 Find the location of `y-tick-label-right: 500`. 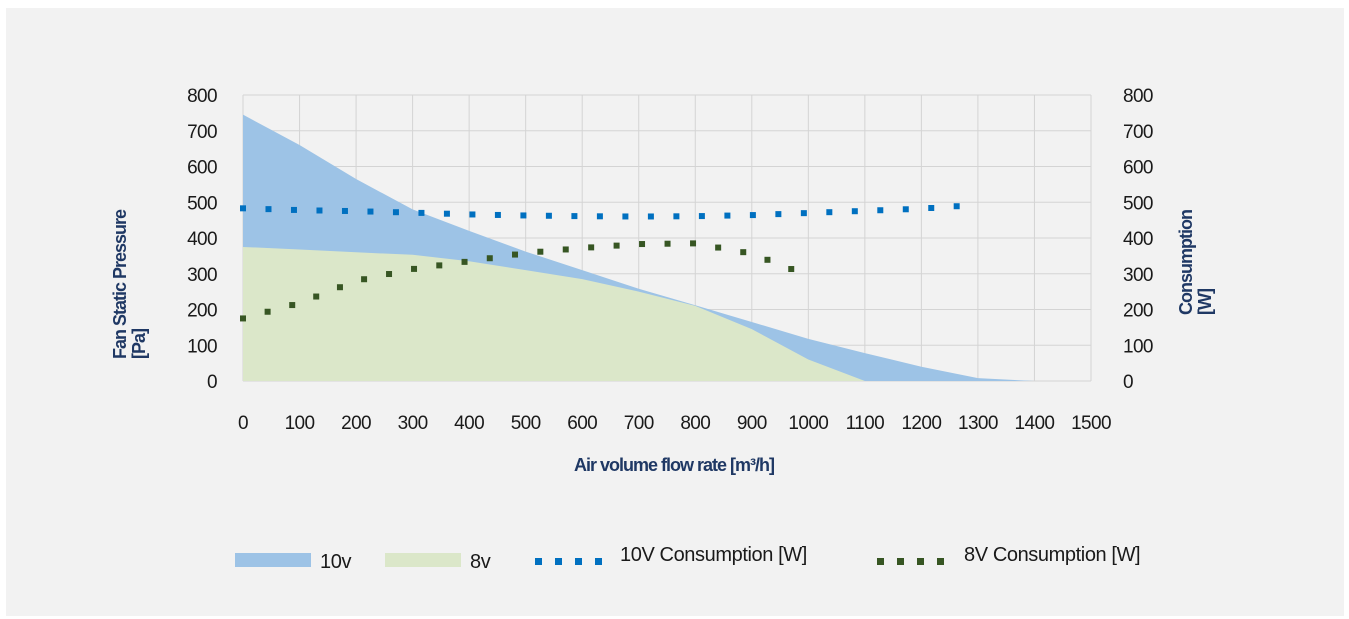

y-tick-label-right: 500 is located at coordinates (1138, 203).